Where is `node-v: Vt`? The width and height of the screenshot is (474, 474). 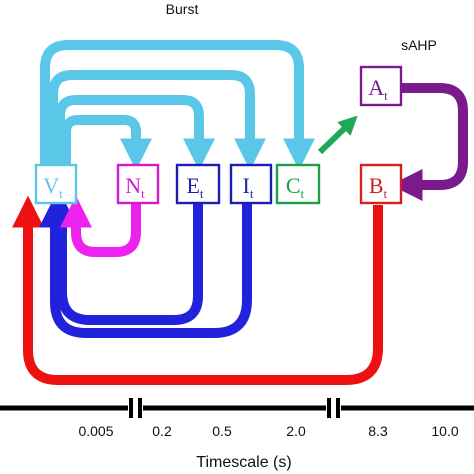
node-v: Vt is located at coordinates (56, 184).